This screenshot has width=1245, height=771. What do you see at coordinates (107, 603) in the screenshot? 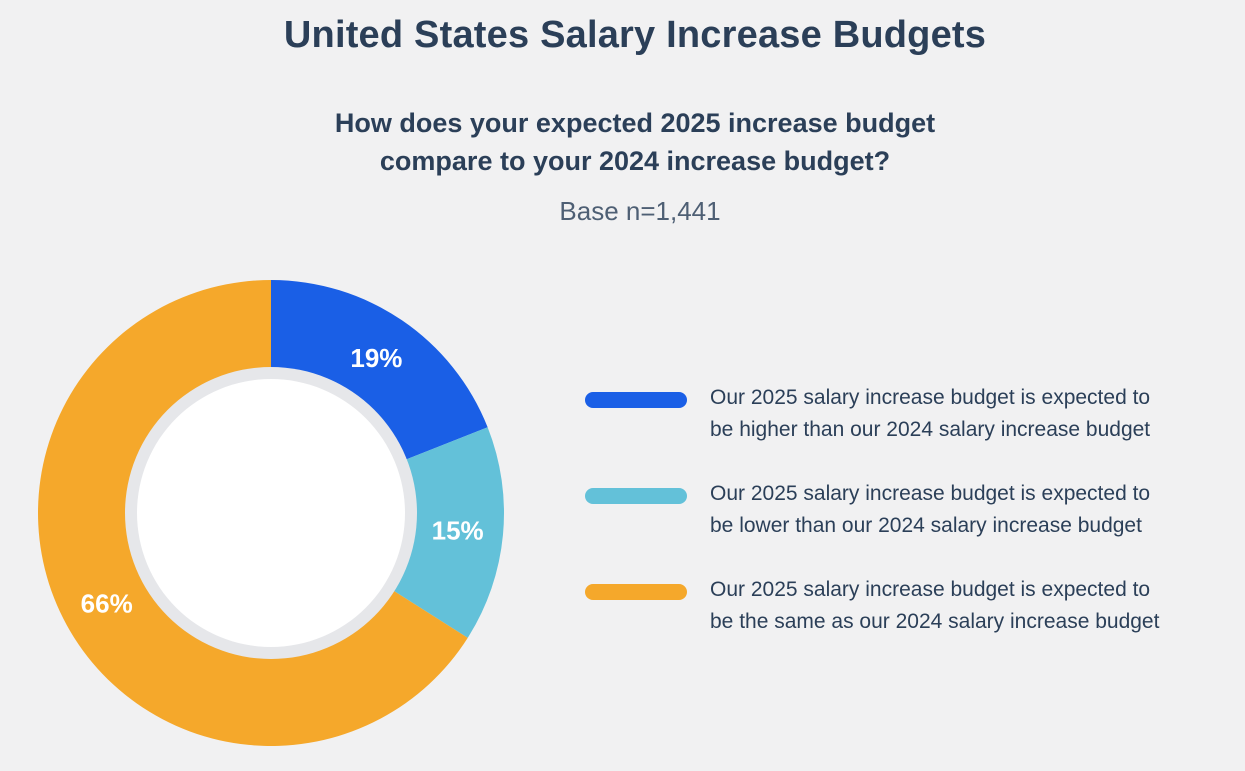
I see `slice-label-same: 66%` at bounding box center [107, 603].